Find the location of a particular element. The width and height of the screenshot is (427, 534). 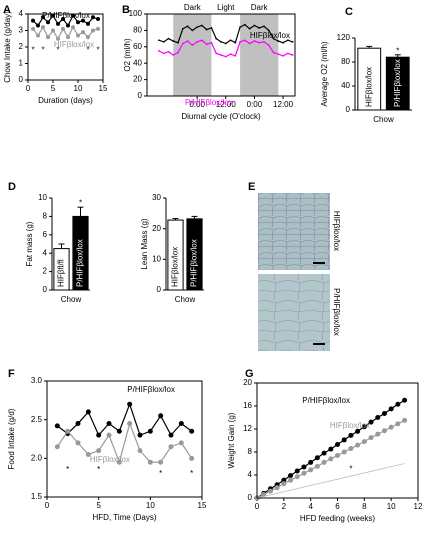

y-tick-label: 20 is located at coordinates (137, 79).